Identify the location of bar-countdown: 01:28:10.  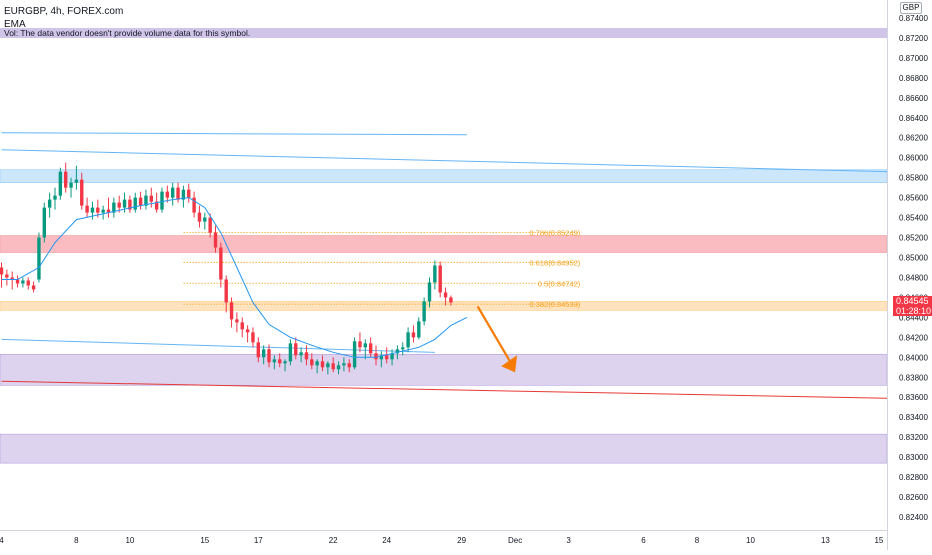
(912, 311).